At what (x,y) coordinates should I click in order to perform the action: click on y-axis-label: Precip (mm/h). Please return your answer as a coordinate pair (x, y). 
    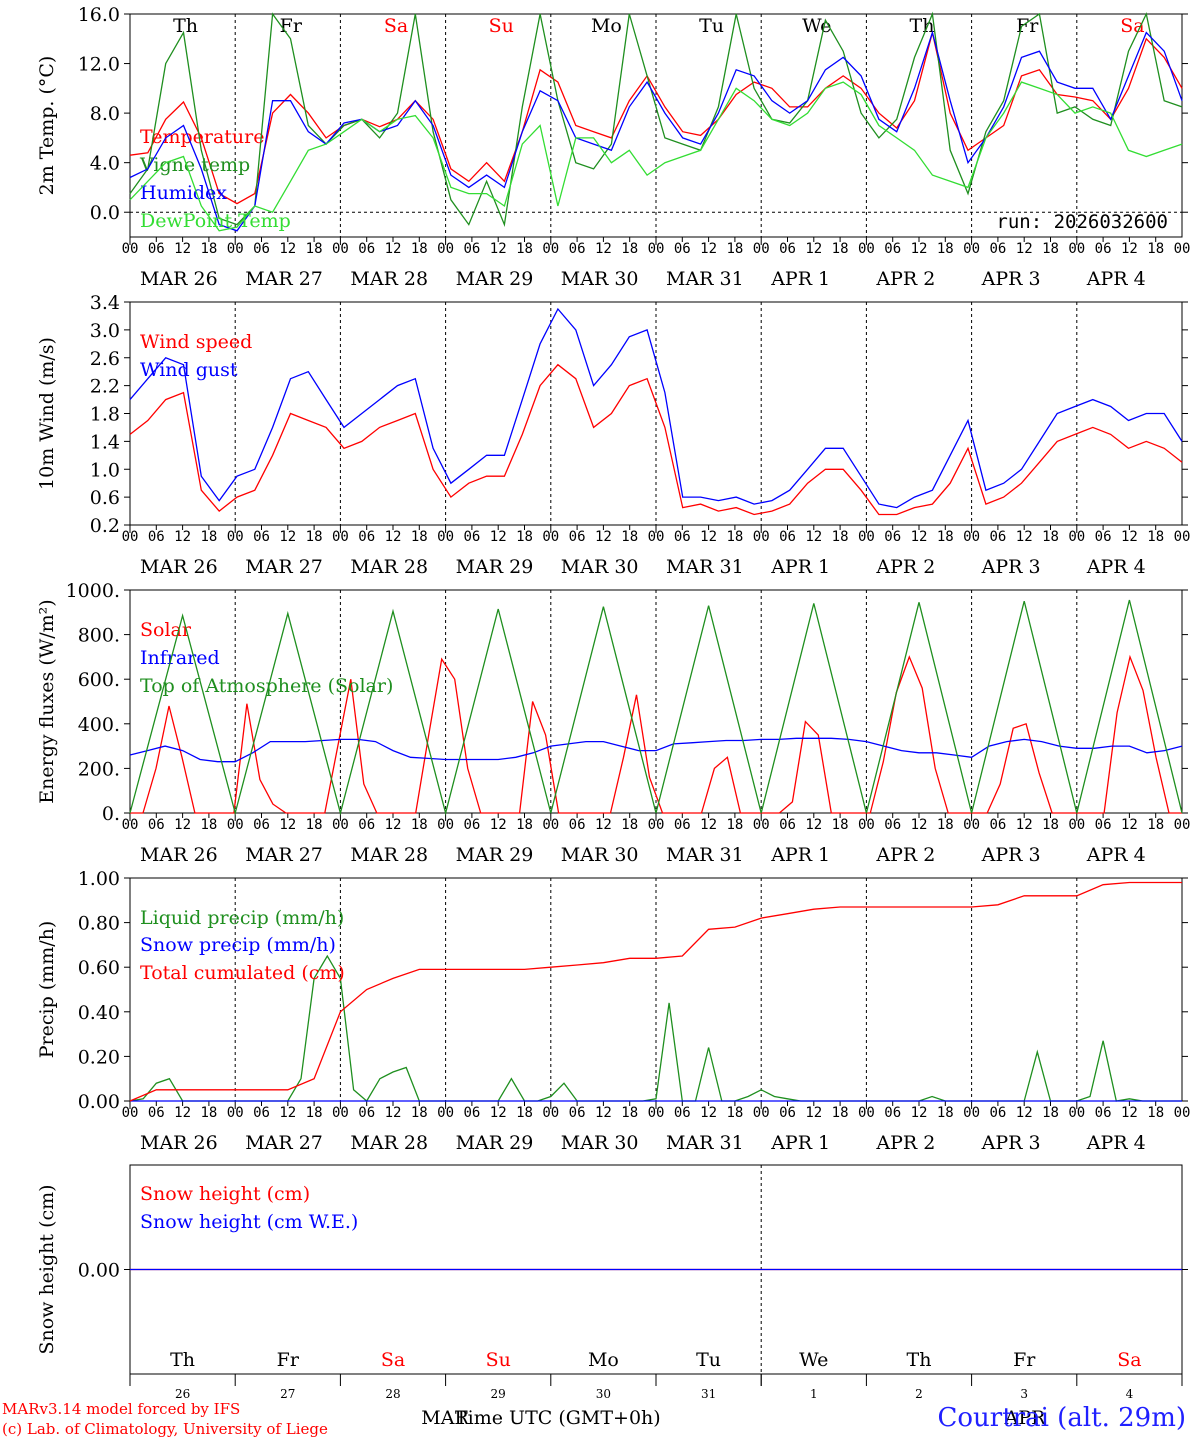
    Looking at the image, I should click on (47, 990).